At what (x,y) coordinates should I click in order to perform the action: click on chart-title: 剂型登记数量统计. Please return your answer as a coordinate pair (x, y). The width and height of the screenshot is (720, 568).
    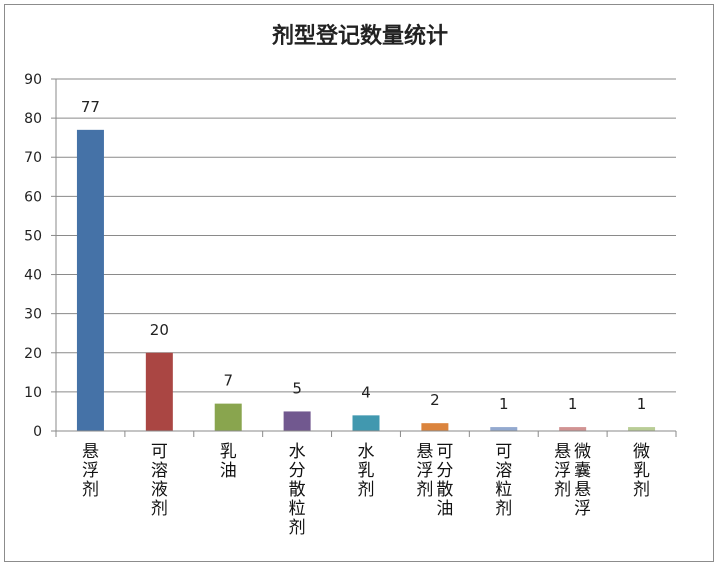
    Looking at the image, I should click on (359, 36).